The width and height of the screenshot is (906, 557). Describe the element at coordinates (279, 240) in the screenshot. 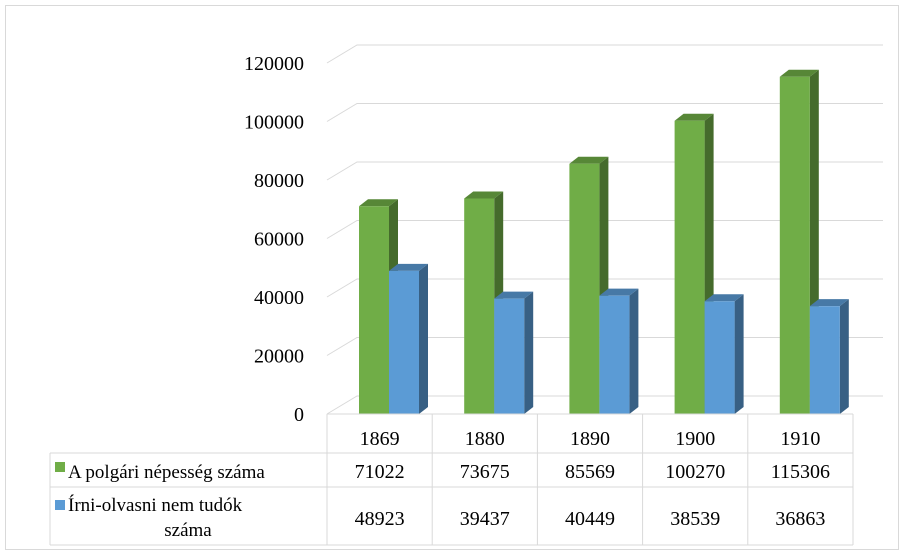

I see `y-tick-label: 60000` at that location.